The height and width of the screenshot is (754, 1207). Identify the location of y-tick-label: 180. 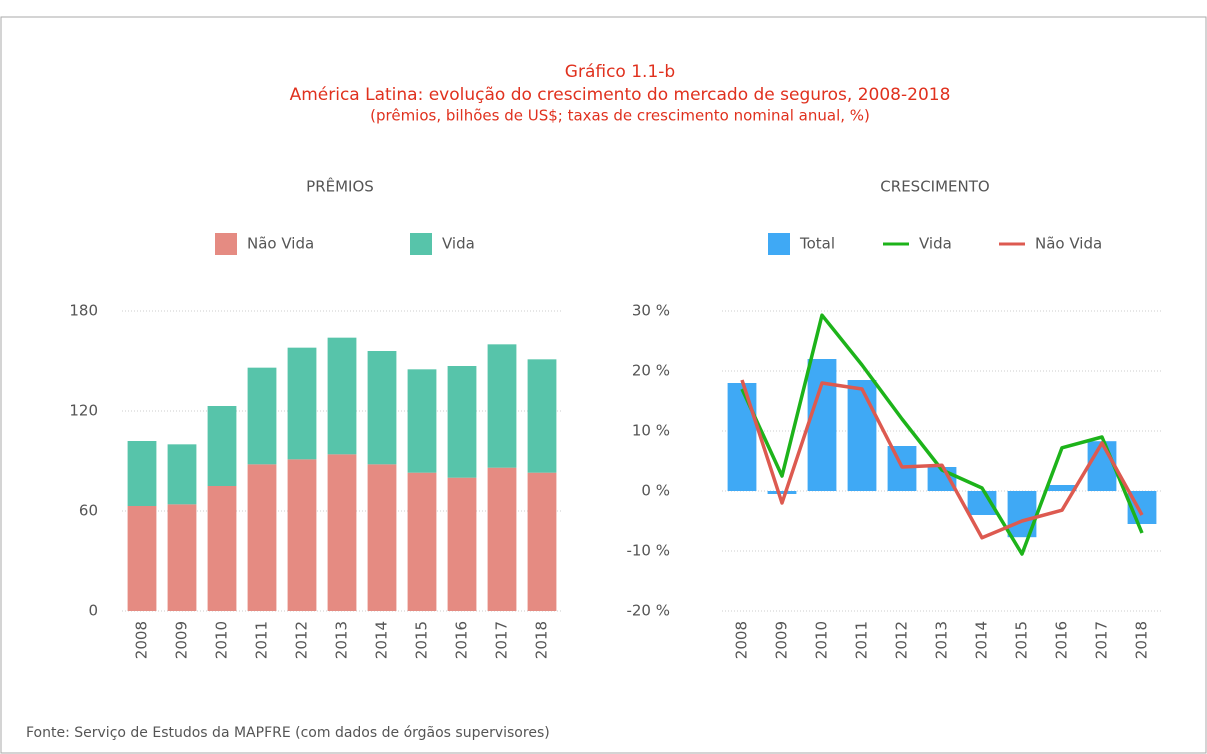
(83, 311).